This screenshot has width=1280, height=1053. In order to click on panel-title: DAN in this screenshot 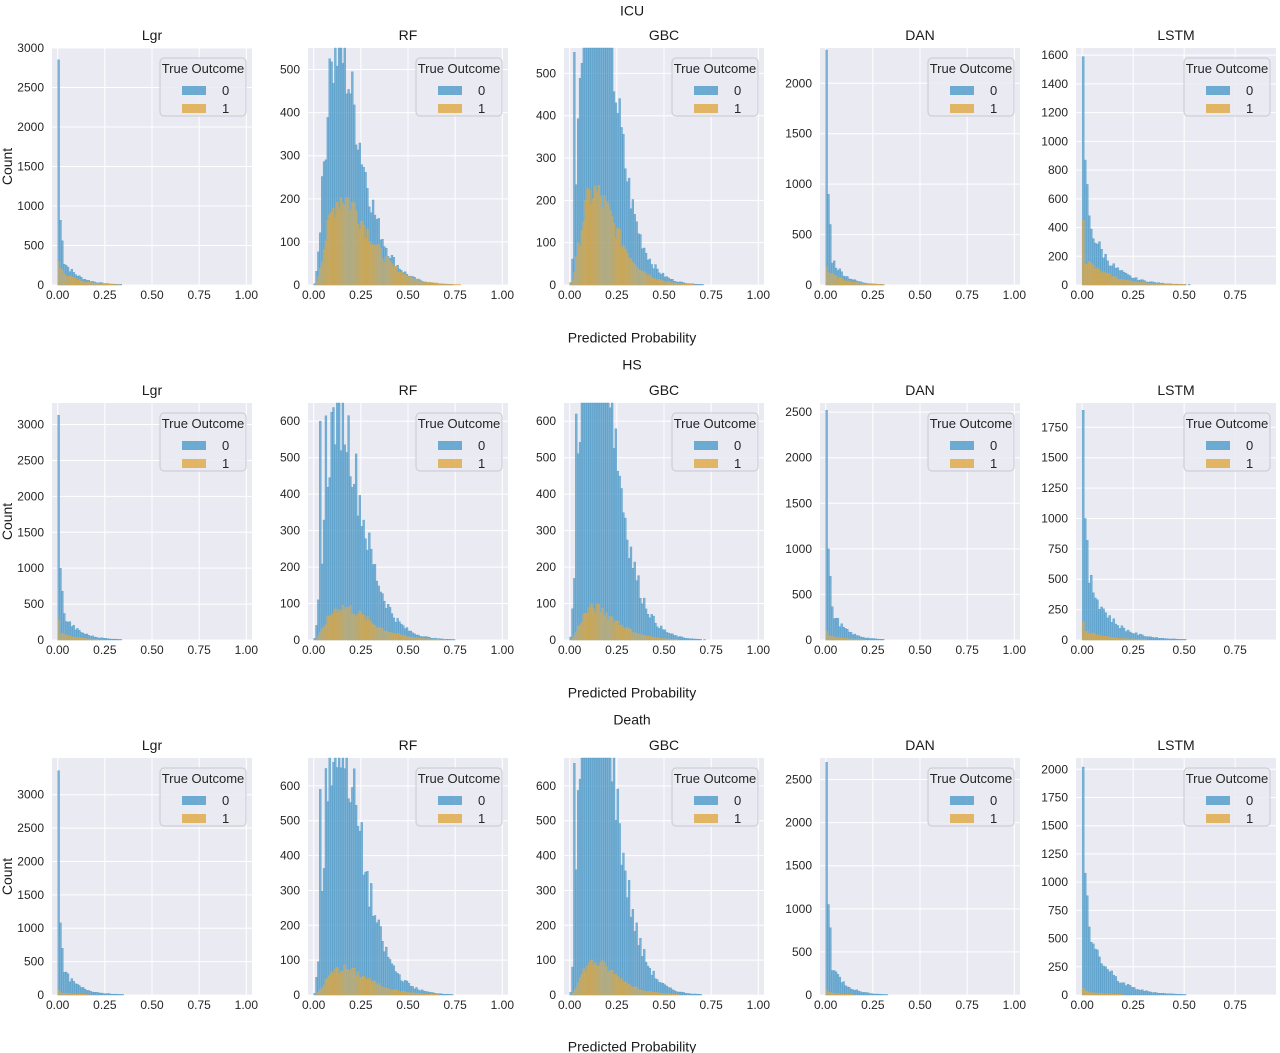, I will do `click(920, 745)`.